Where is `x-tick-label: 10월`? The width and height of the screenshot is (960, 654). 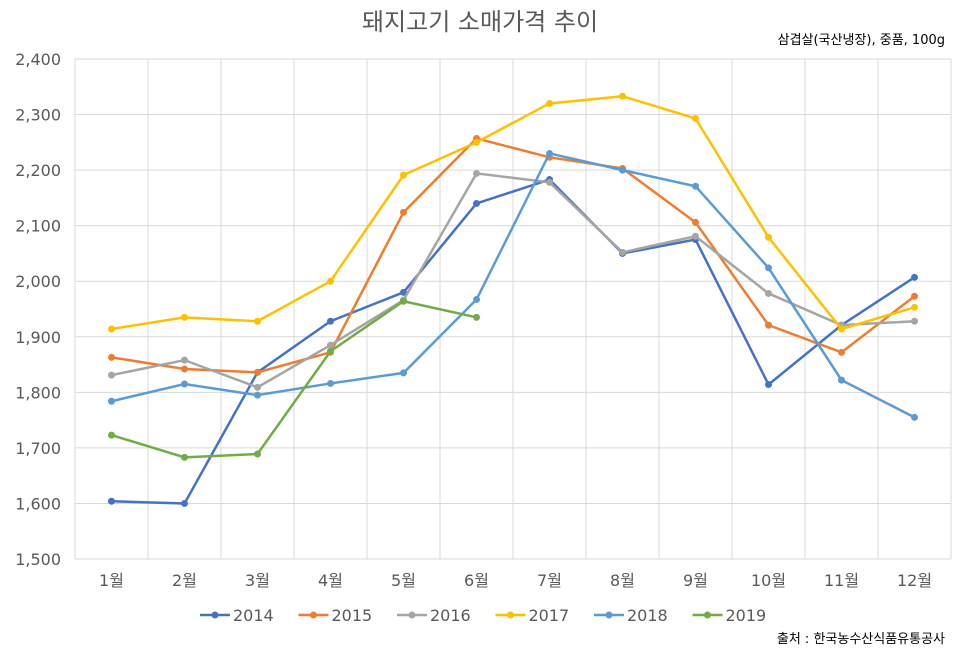 x-tick-label: 10월 is located at coordinates (768, 580).